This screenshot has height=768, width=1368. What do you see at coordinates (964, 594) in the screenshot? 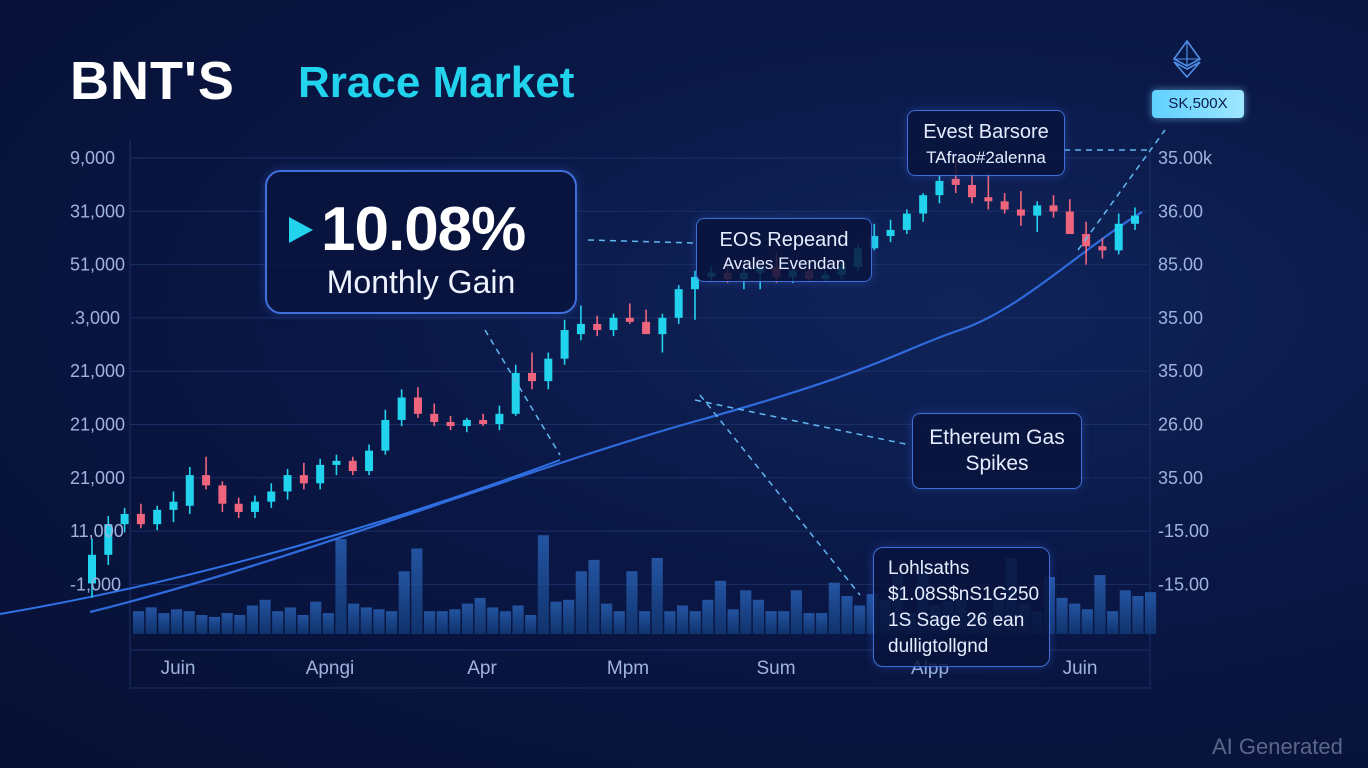
I see `lohl-callout-line-2: $1.08S$nS1G250` at bounding box center [964, 594].